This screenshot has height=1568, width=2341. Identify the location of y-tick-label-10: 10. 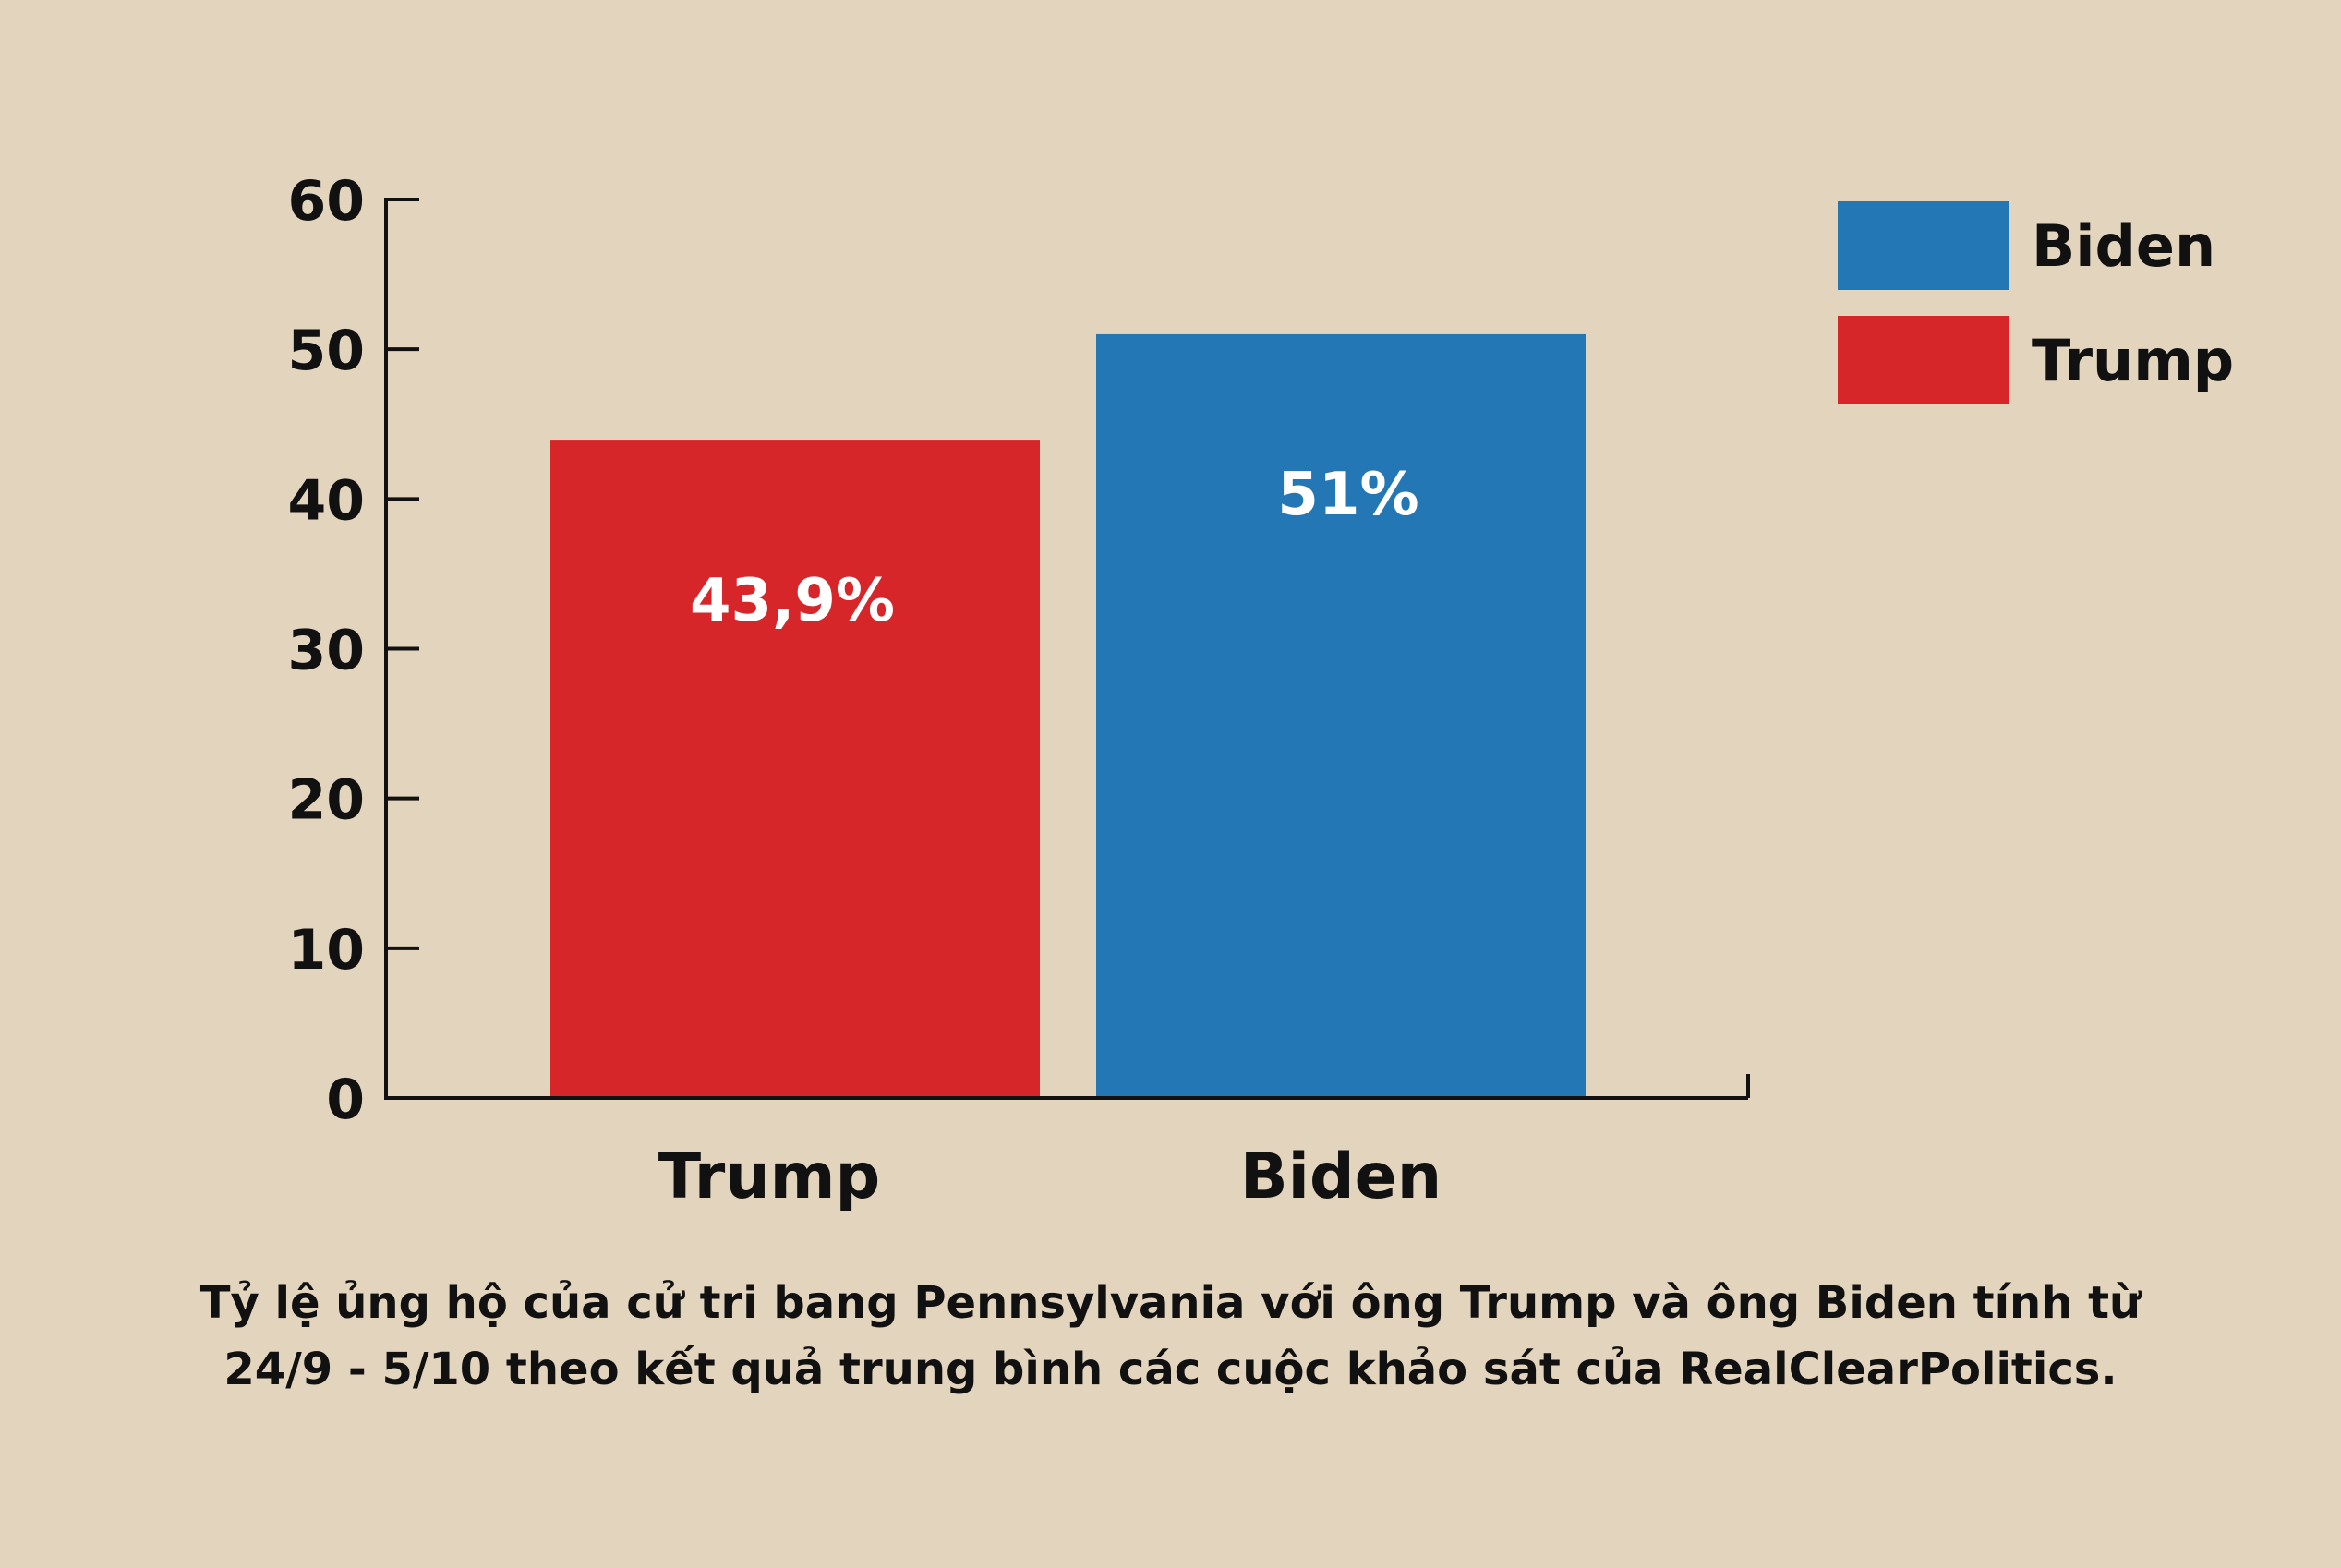
(327, 950).